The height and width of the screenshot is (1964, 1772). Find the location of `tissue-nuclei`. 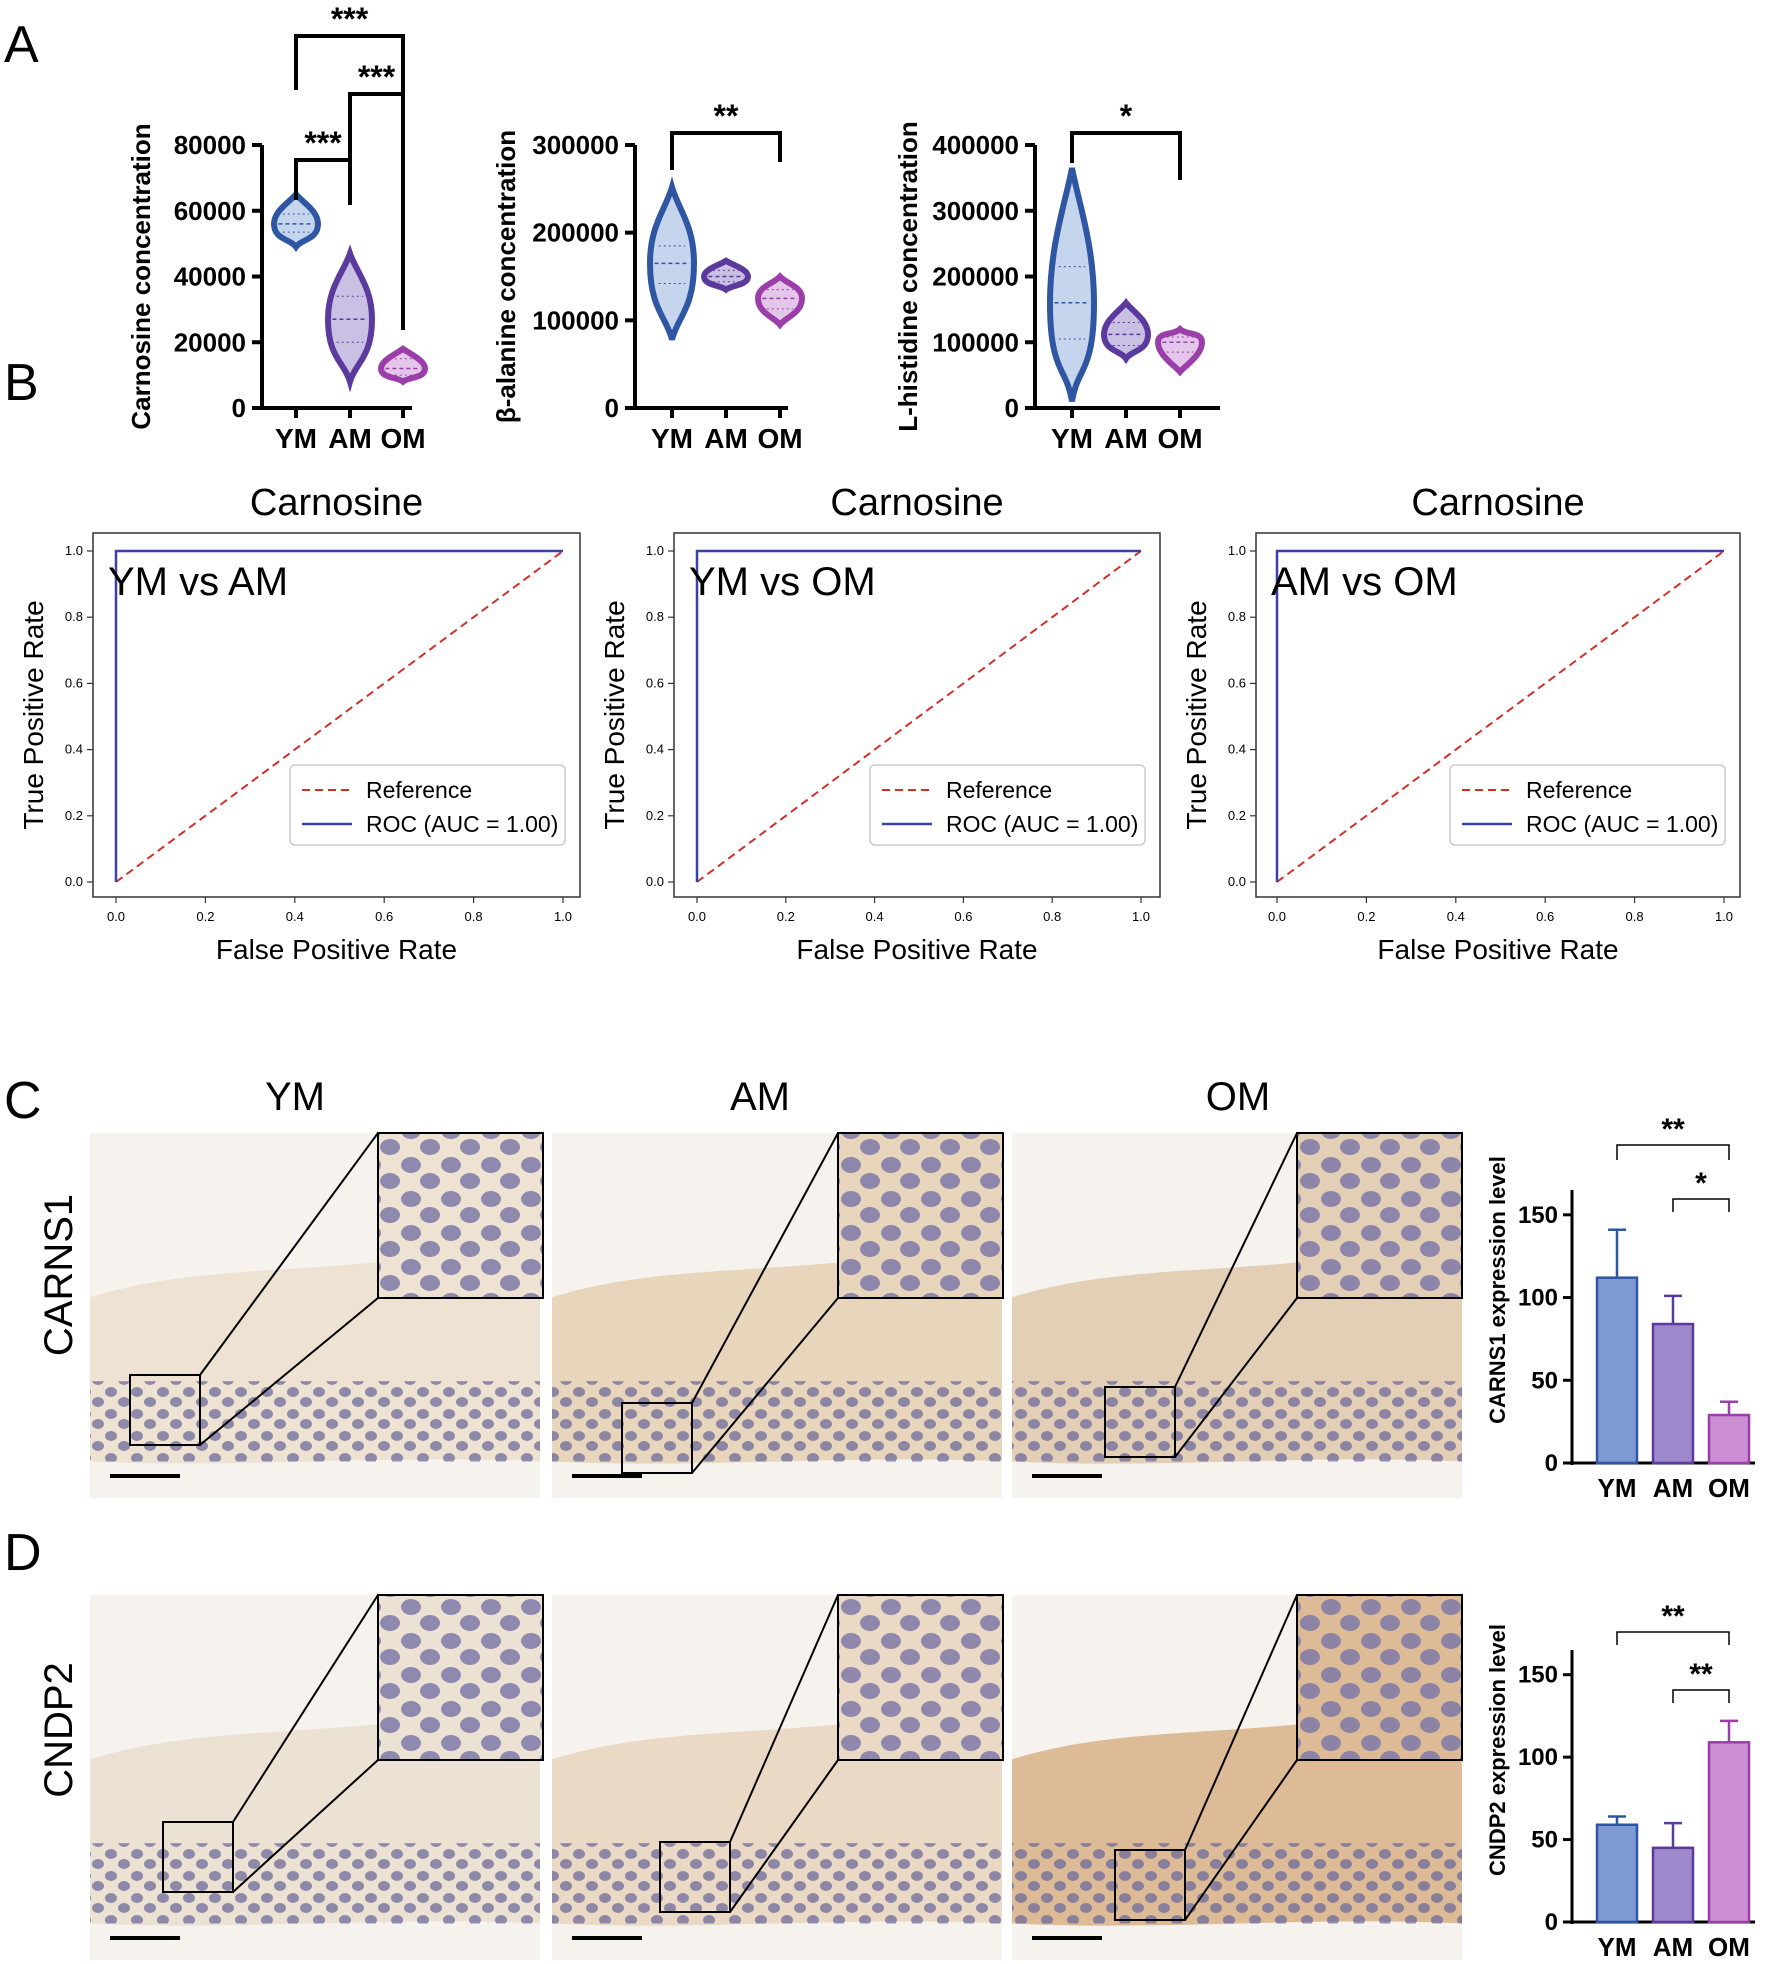

tissue-nuclei is located at coordinates (777, 1421).